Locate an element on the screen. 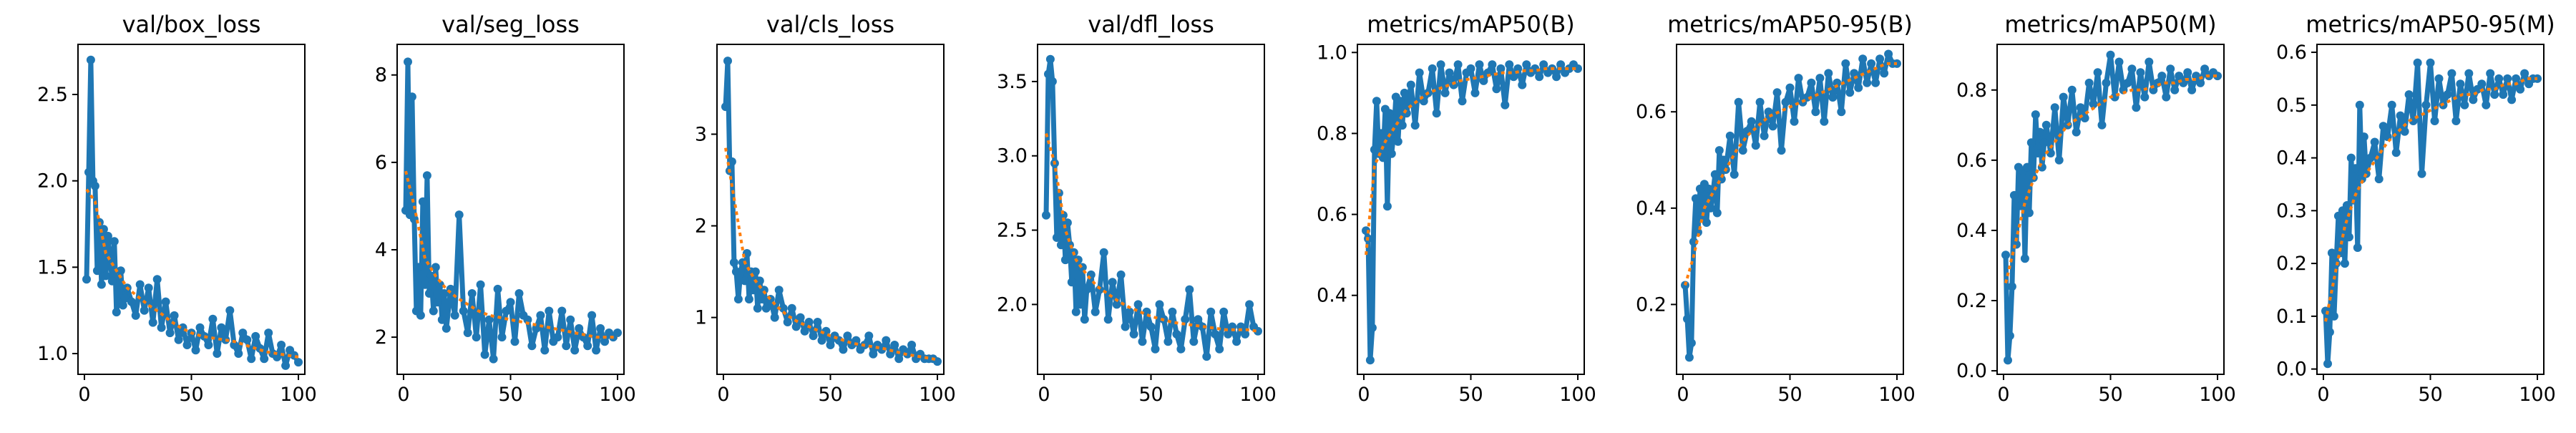 The image size is (2576, 433). y-tick-label: 0.4 is located at coordinates (1971, 231).